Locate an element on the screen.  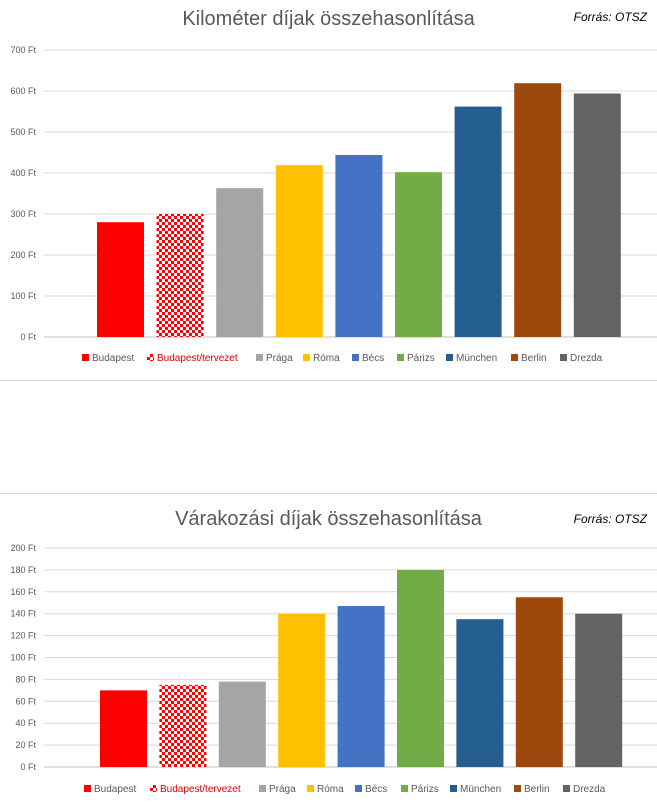
y-tick-label: 60 Ft is located at coordinates (25, 701).